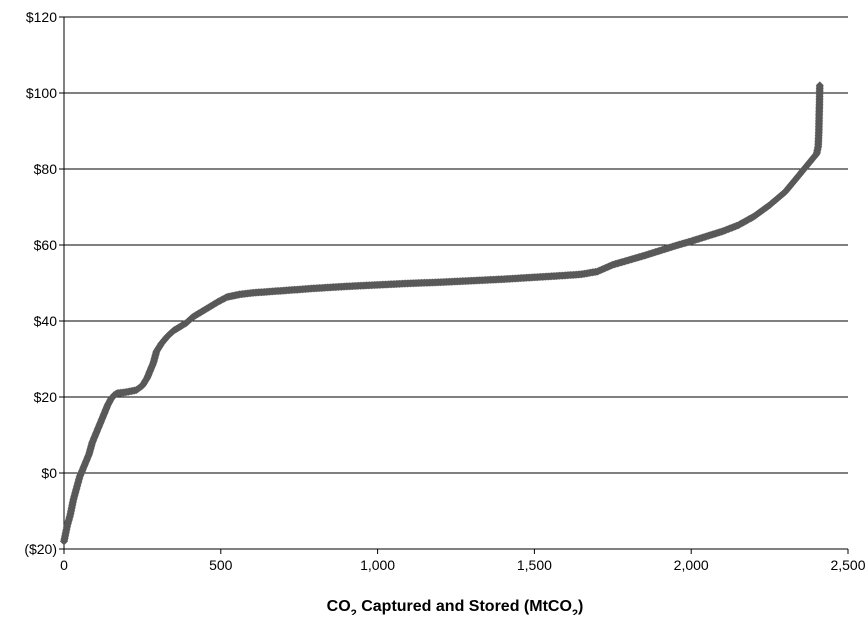  I want to click on y-tick-label-7: $120, so click(41, 17).